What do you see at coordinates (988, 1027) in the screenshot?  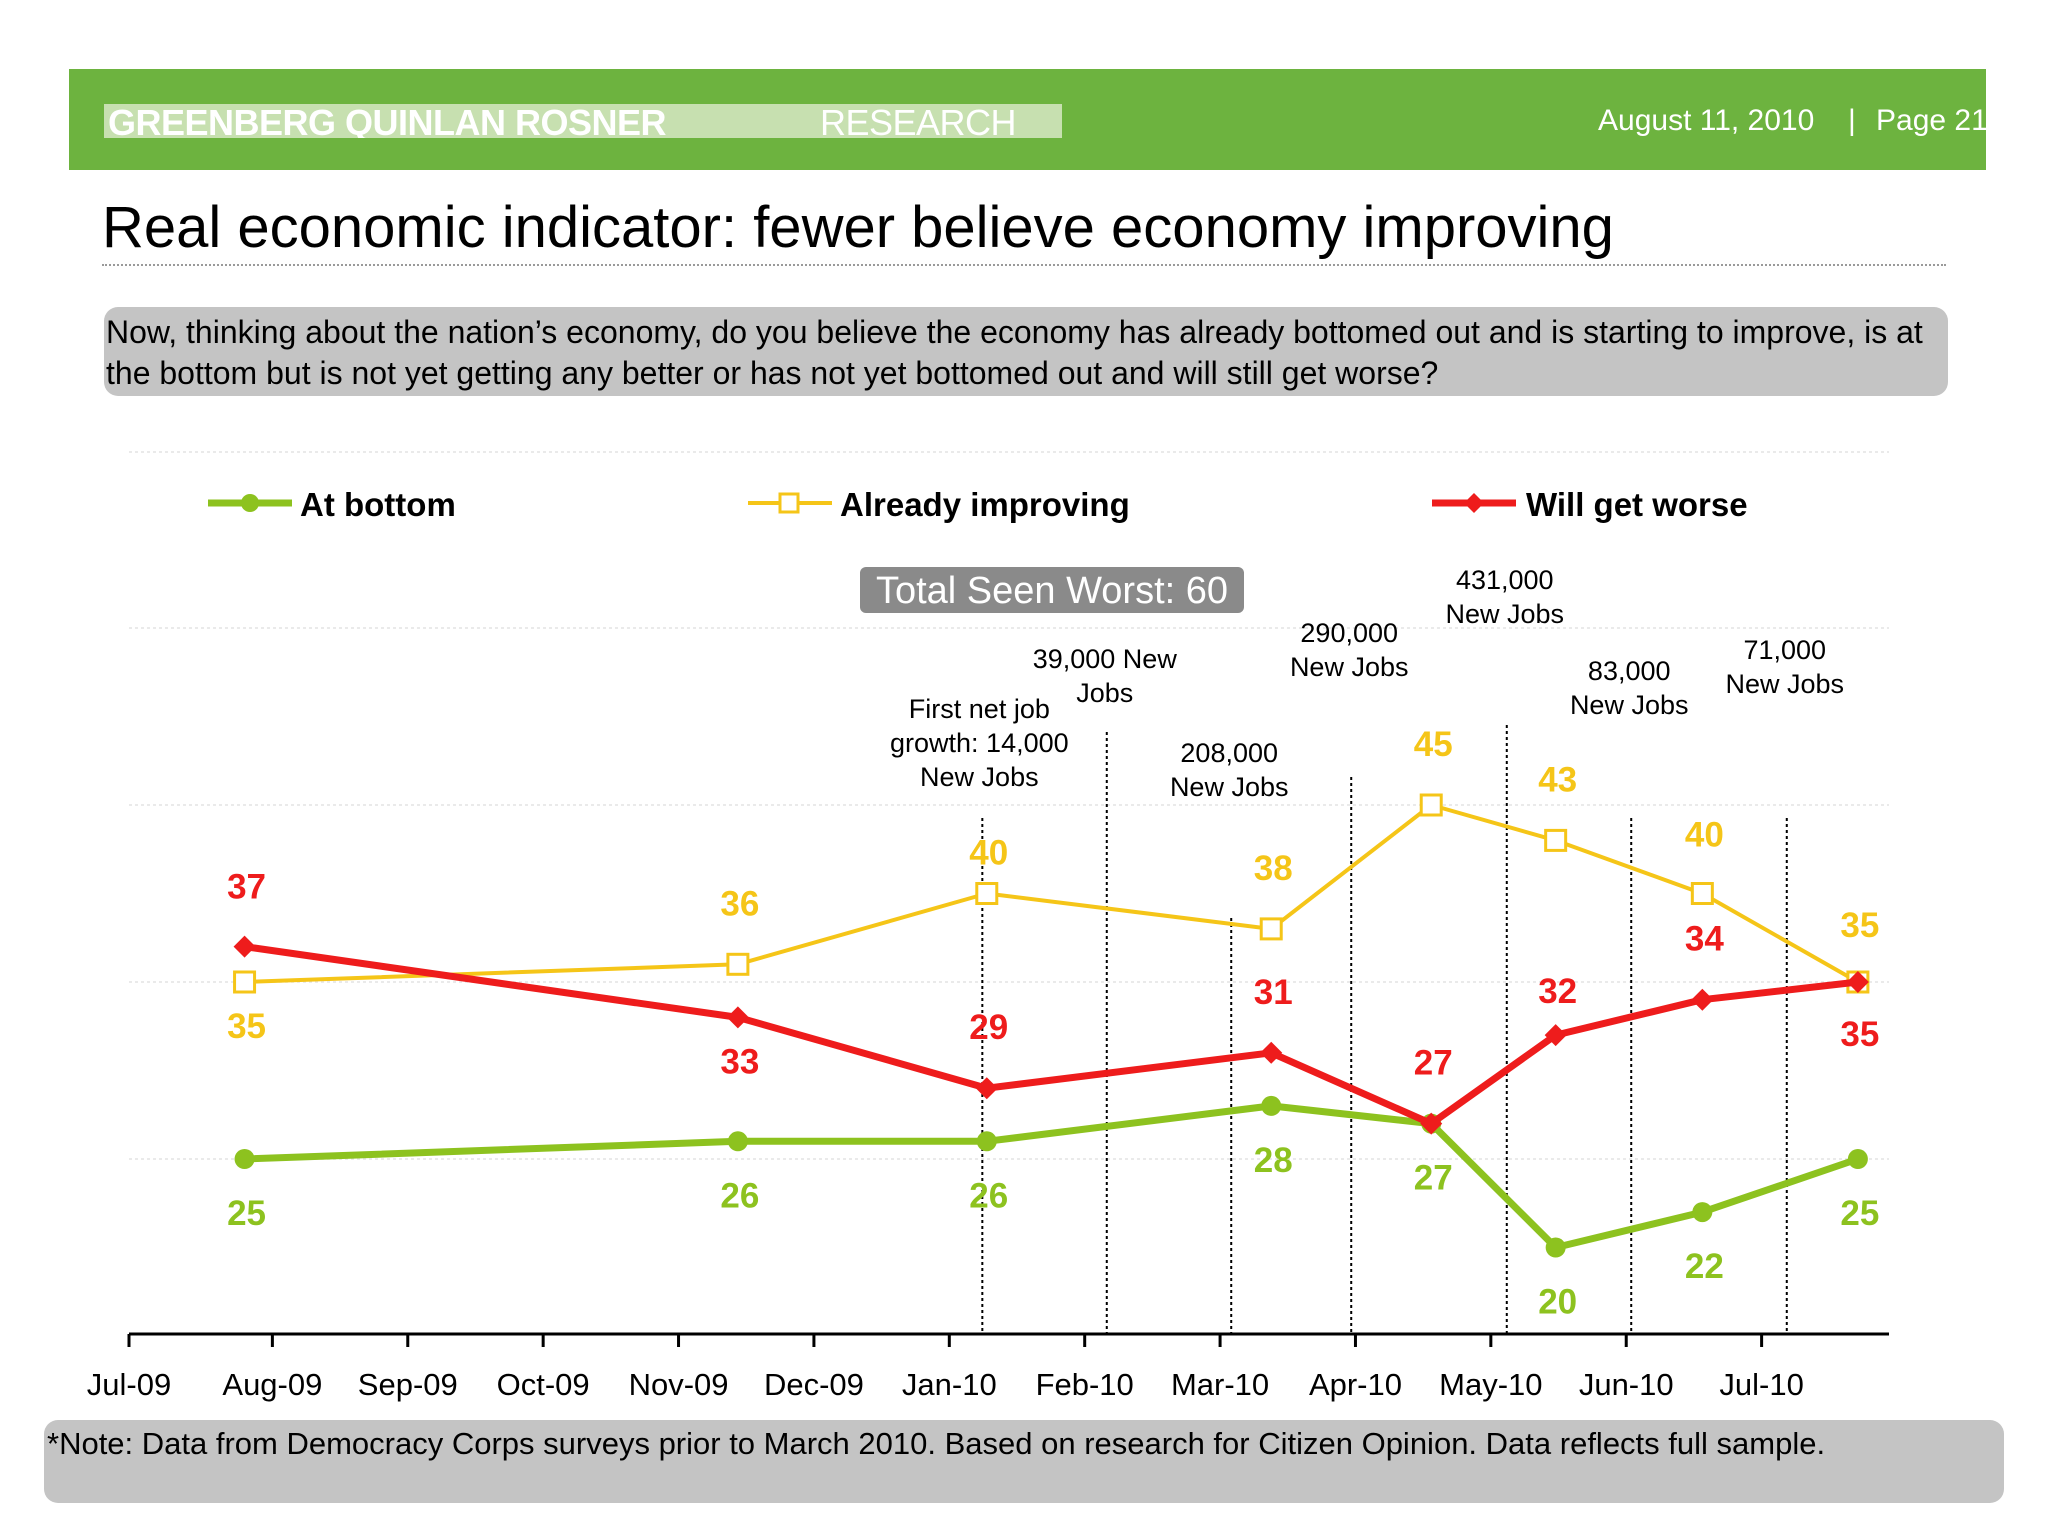 I see `data-label: 29` at bounding box center [988, 1027].